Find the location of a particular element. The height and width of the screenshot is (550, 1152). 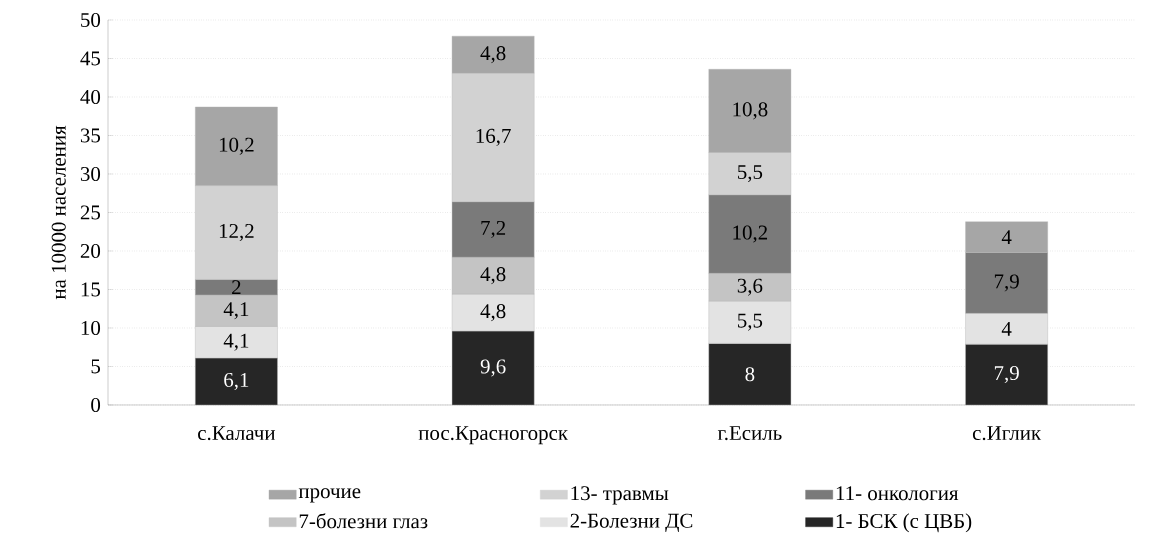

legend-label: 13- травмы is located at coordinates (620, 495).